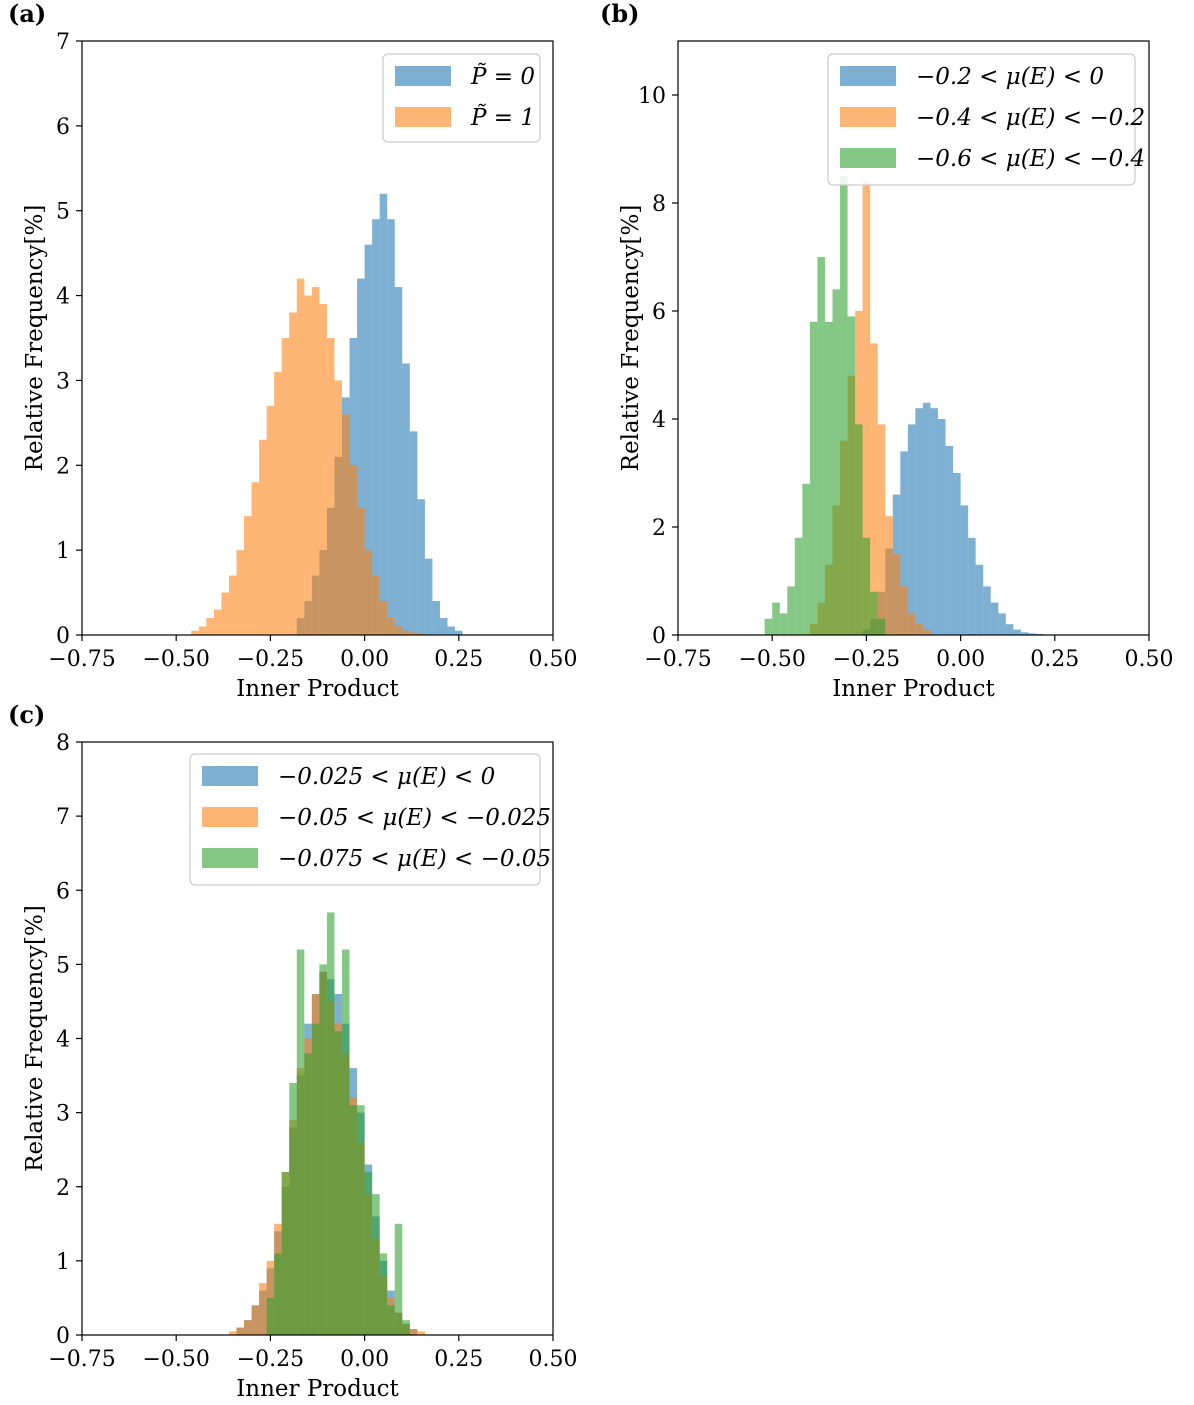 Image resolution: width=1194 pixels, height=1405 pixels. What do you see at coordinates (270, 1359) in the screenshot?
I see `x-tick-label: −0.25` at bounding box center [270, 1359].